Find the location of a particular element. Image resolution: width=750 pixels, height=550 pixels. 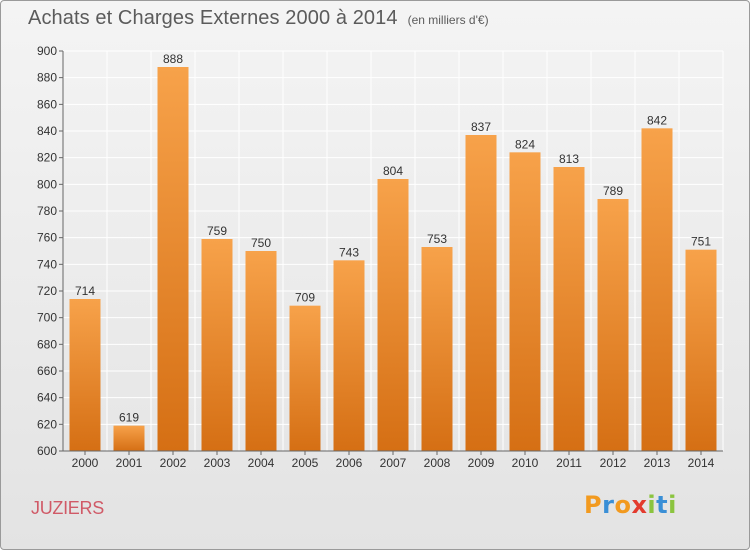

x-tick-label: 2004 is located at coordinates (261, 463).